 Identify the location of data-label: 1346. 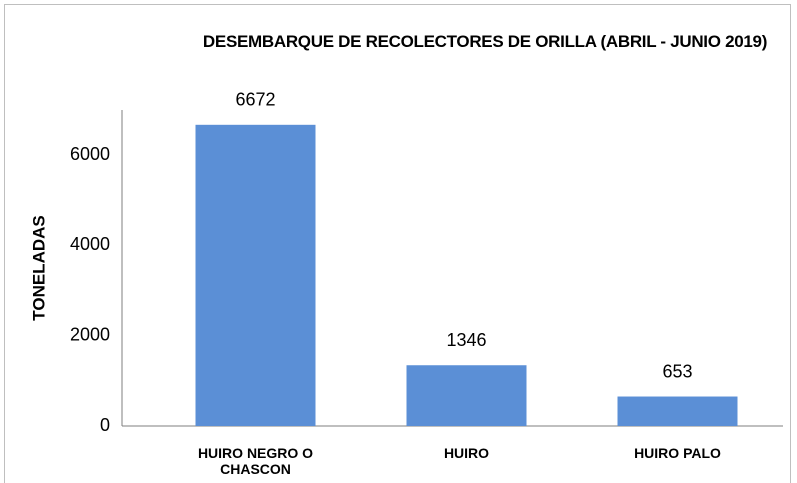
(466, 340).